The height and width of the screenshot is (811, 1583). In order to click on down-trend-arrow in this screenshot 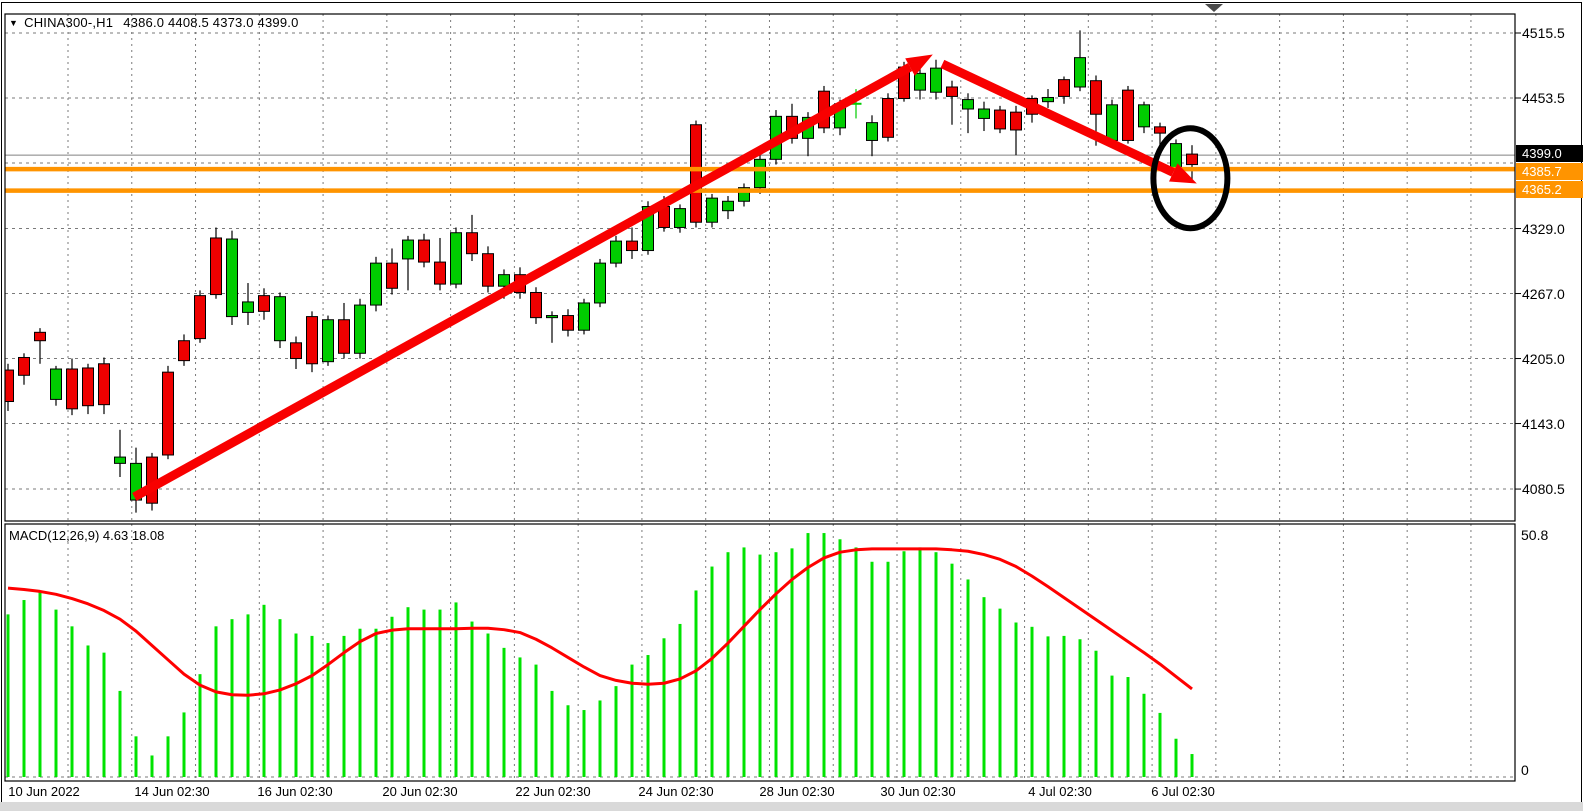, I will do `click(1058, 118)`.